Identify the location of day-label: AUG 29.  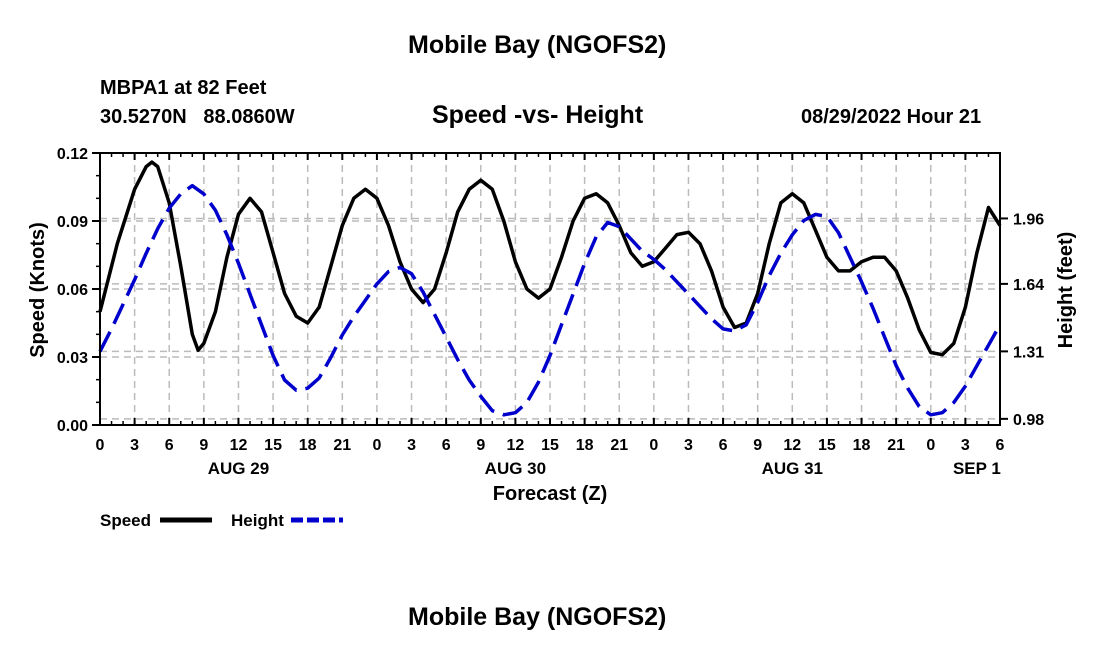
(238, 468).